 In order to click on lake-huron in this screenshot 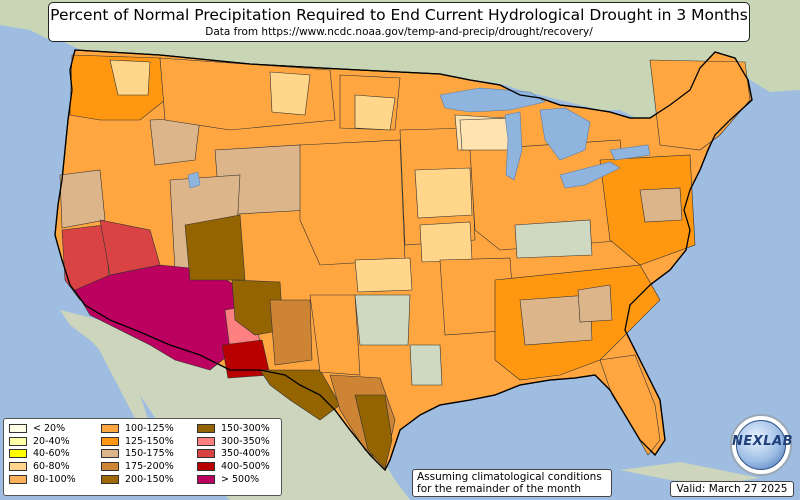, I will do `click(565, 134)`.